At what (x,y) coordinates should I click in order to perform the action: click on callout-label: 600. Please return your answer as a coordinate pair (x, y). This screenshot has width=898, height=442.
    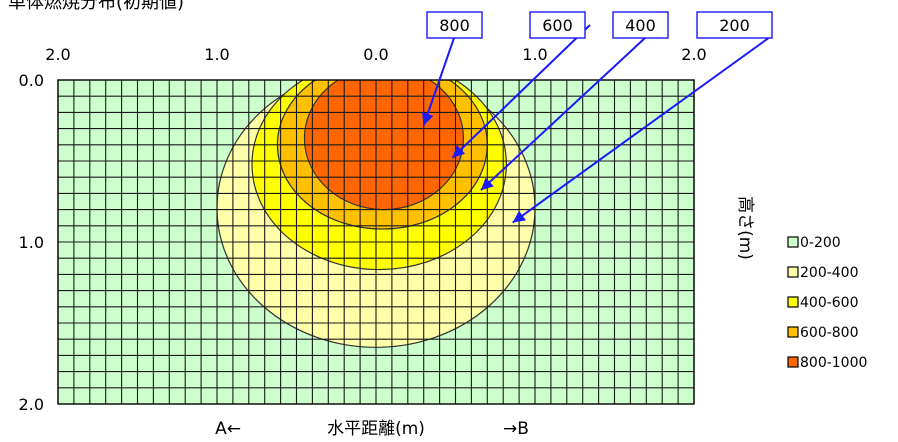
    Looking at the image, I should click on (557, 25).